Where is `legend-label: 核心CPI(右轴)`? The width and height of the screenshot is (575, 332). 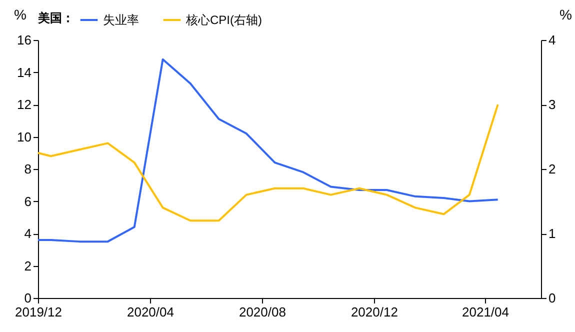
legend-label: 核心CPI(右轴) is located at coordinates (223, 20).